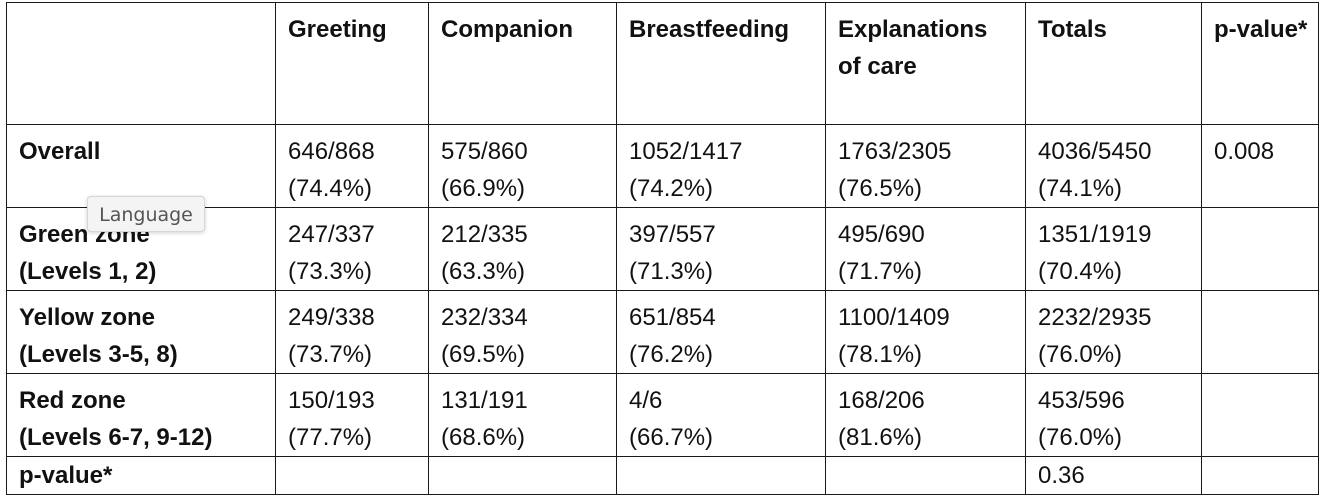  Describe the element at coordinates (686, 151) in the screenshot. I see `cell-count: 1052/1417` at that location.